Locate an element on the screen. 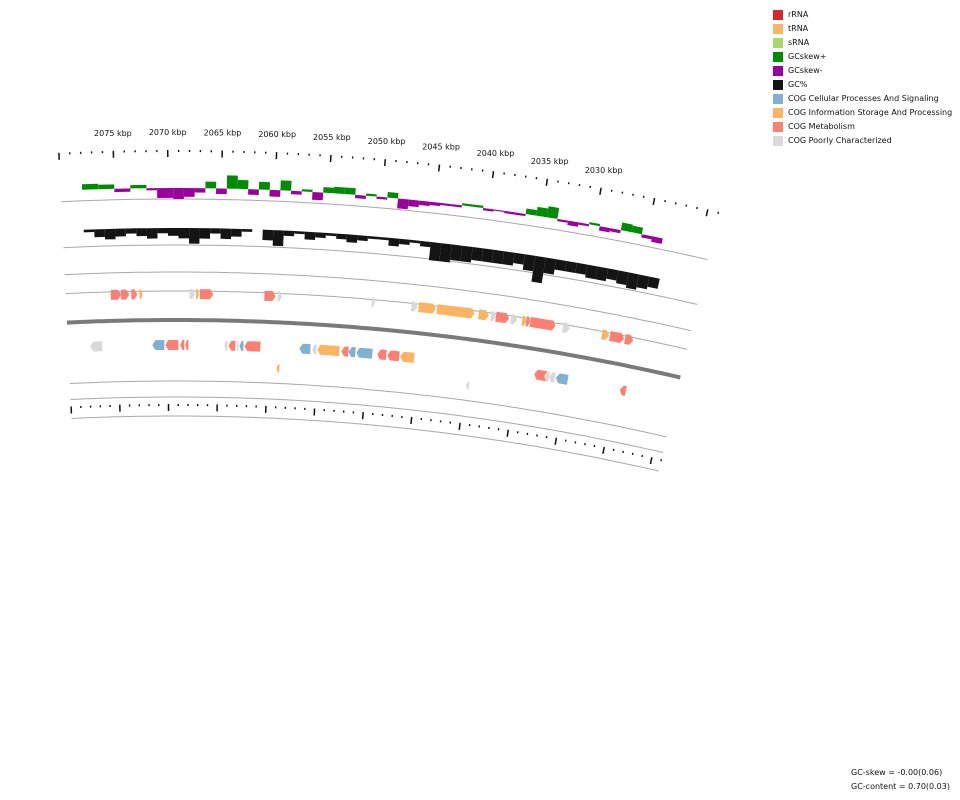  inner-tick-track is located at coordinates (366, 434).